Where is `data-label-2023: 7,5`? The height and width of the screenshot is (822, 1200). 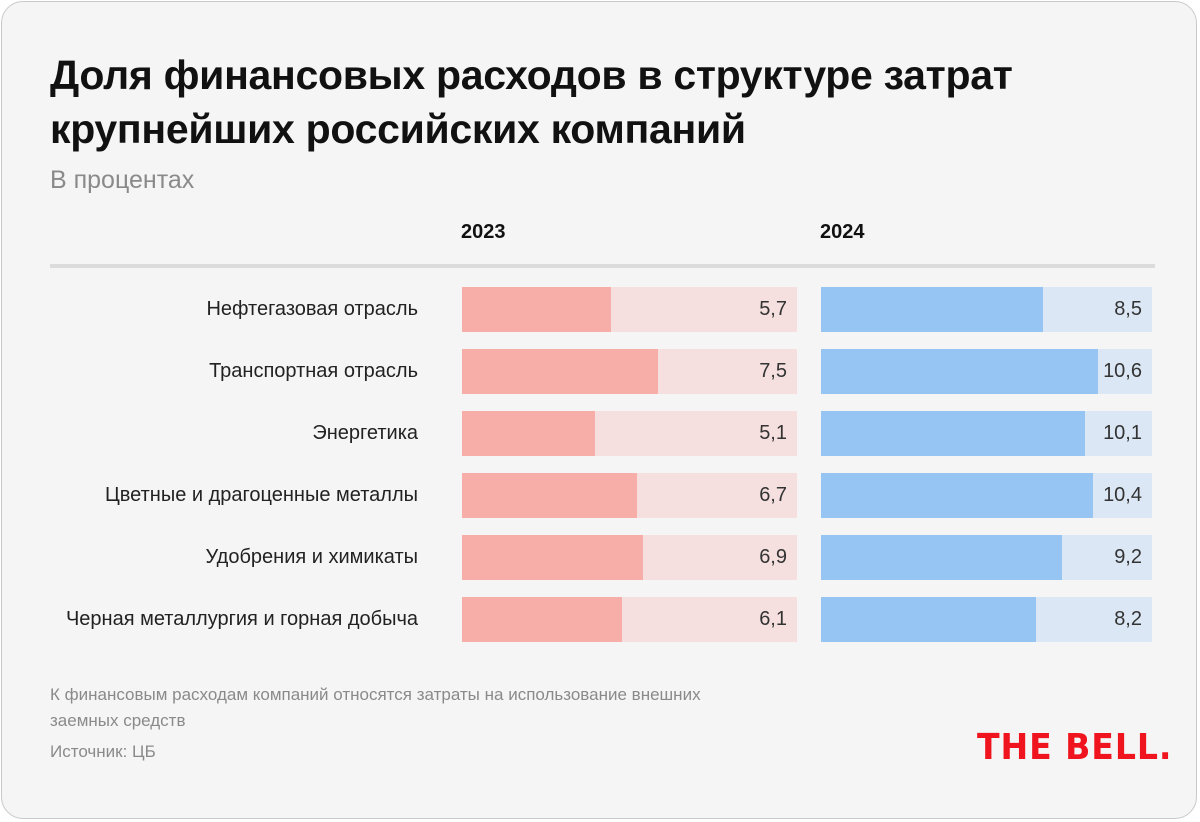 data-label-2023: 7,5 is located at coordinates (773, 371).